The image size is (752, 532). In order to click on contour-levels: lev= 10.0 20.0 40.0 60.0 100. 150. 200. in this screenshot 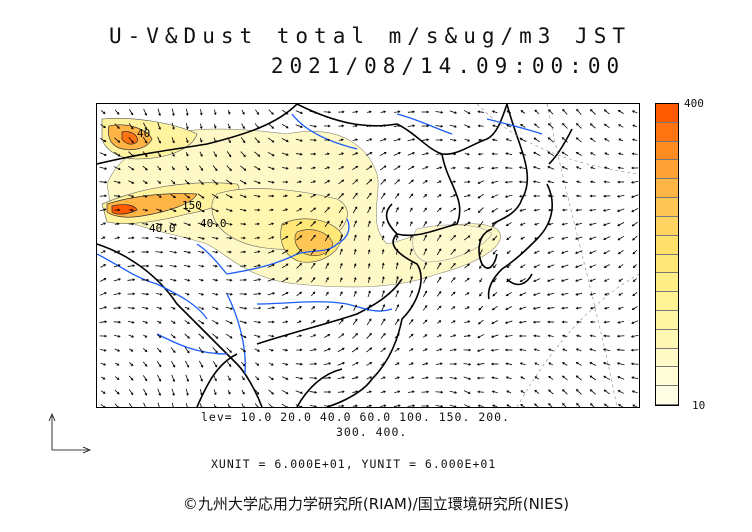, I will do `click(356, 417)`.